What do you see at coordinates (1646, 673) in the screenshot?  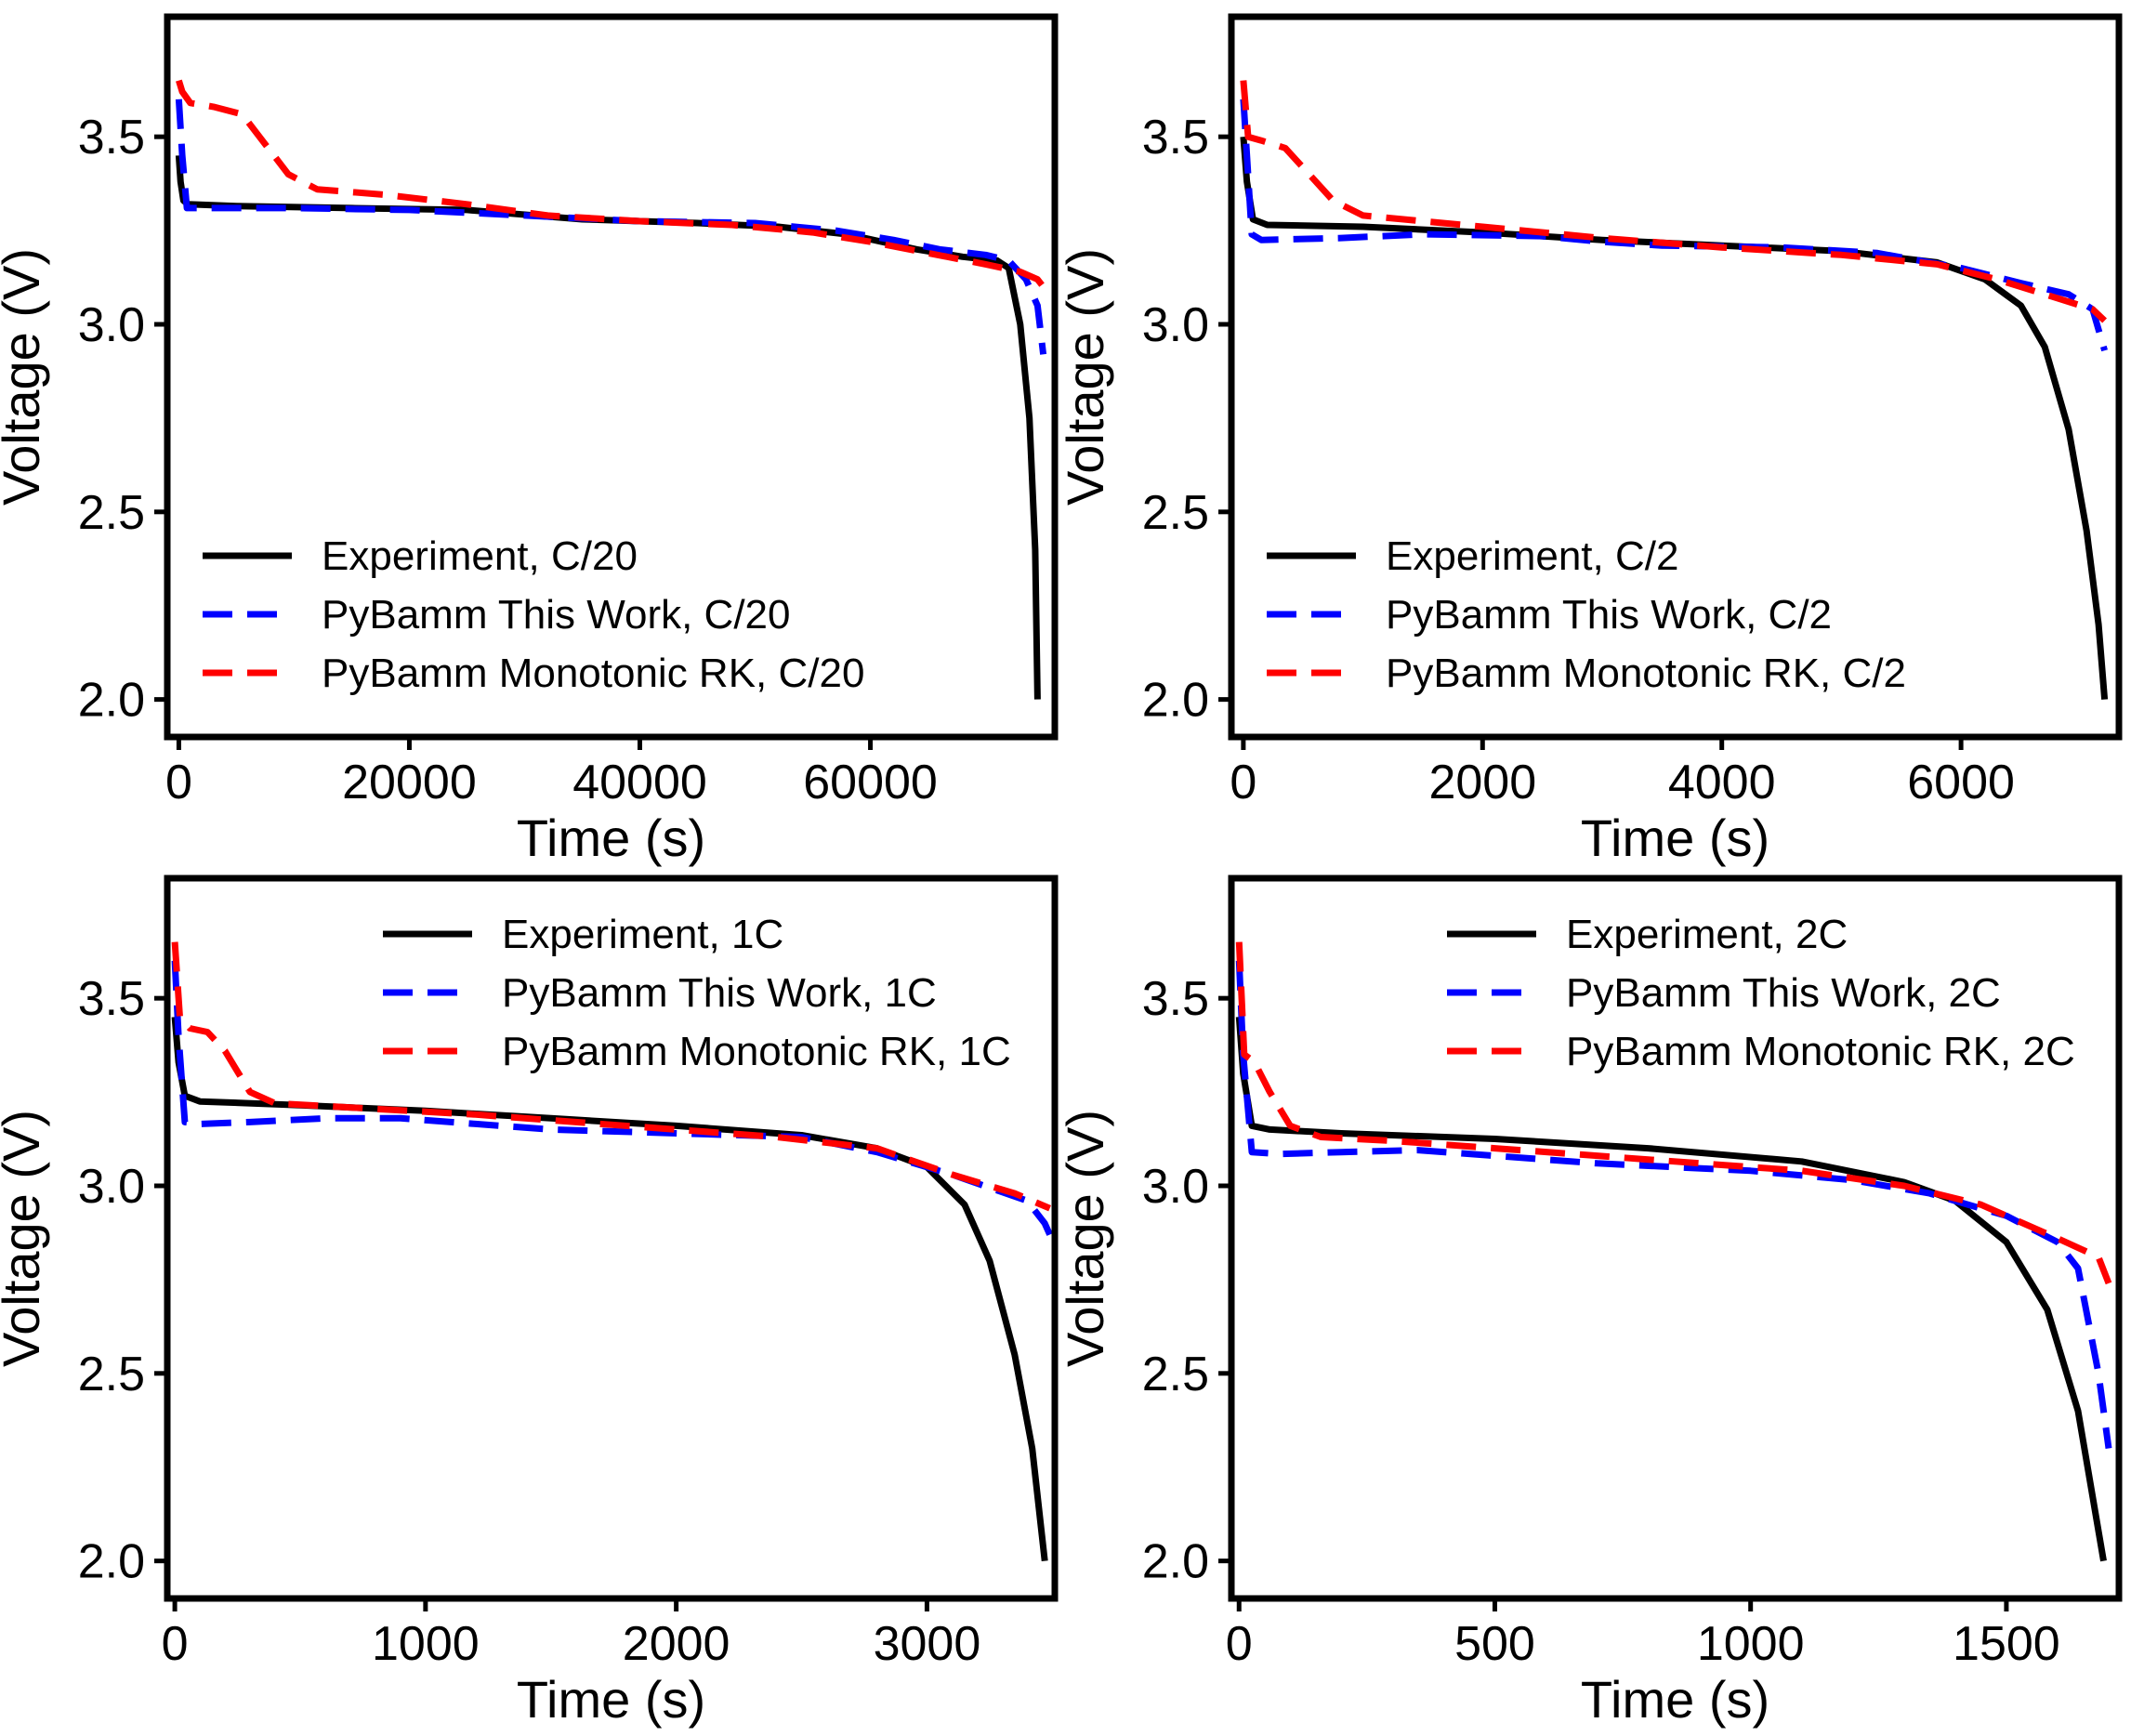 I see `legend-label: PyBamm Monotonic RK, C/2` at bounding box center [1646, 673].